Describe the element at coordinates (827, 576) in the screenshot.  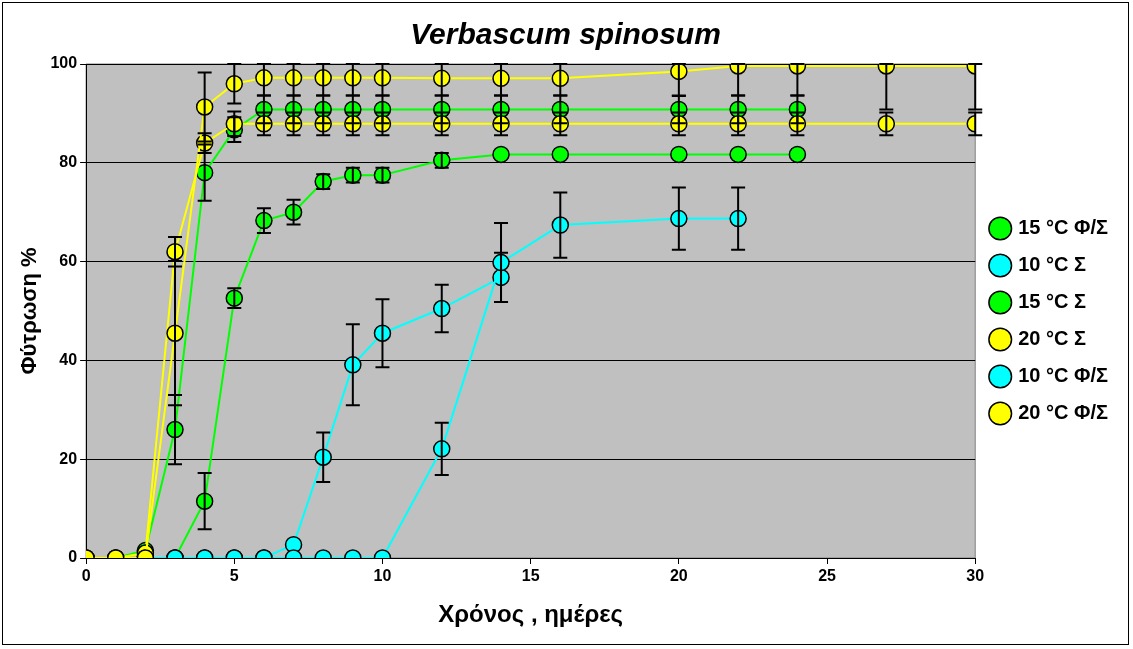
I see `x-tick-label: 25` at that location.